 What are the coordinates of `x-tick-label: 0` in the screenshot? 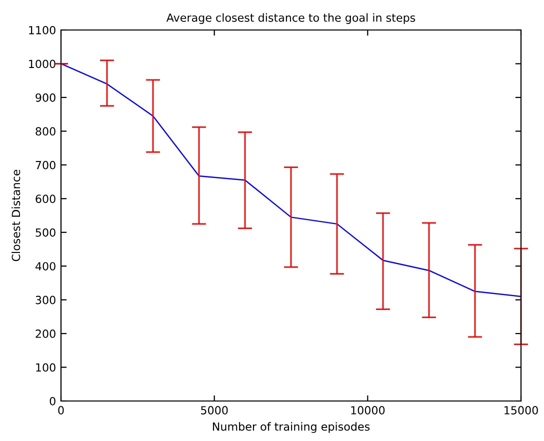 It's located at (61, 410).